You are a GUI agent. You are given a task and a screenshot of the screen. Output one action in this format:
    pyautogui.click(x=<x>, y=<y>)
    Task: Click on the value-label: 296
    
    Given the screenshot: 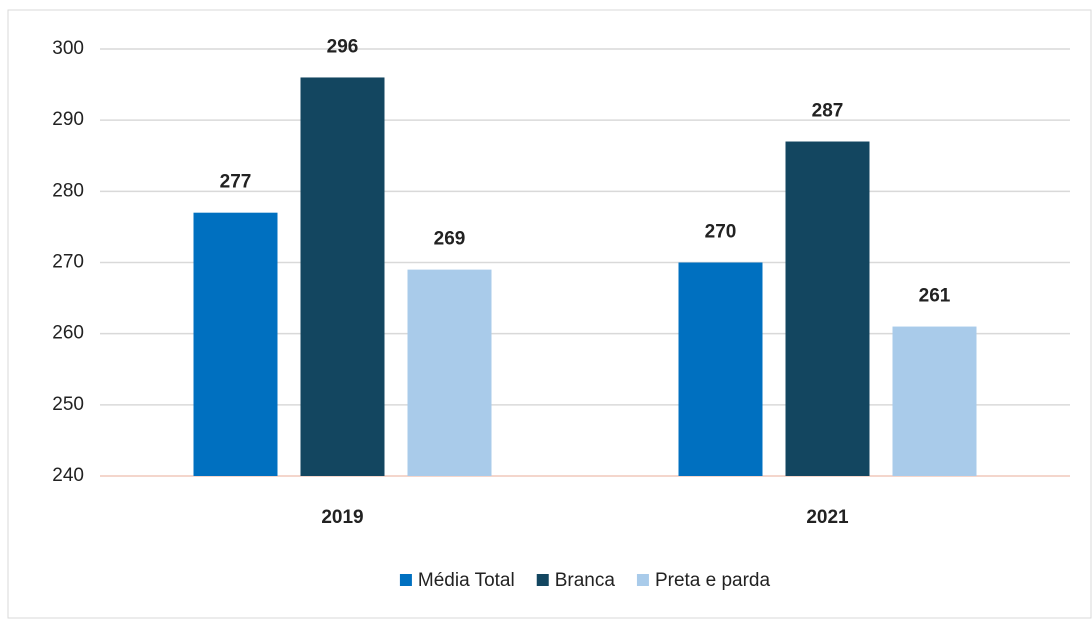 What is the action you would take?
    pyautogui.click(x=343, y=46)
    